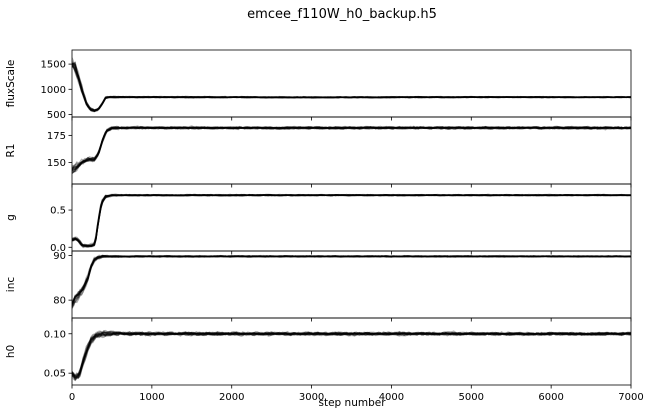  Describe the element at coordinates (53, 65) in the screenshot. I see `y-tick-label: 1500` at that location.